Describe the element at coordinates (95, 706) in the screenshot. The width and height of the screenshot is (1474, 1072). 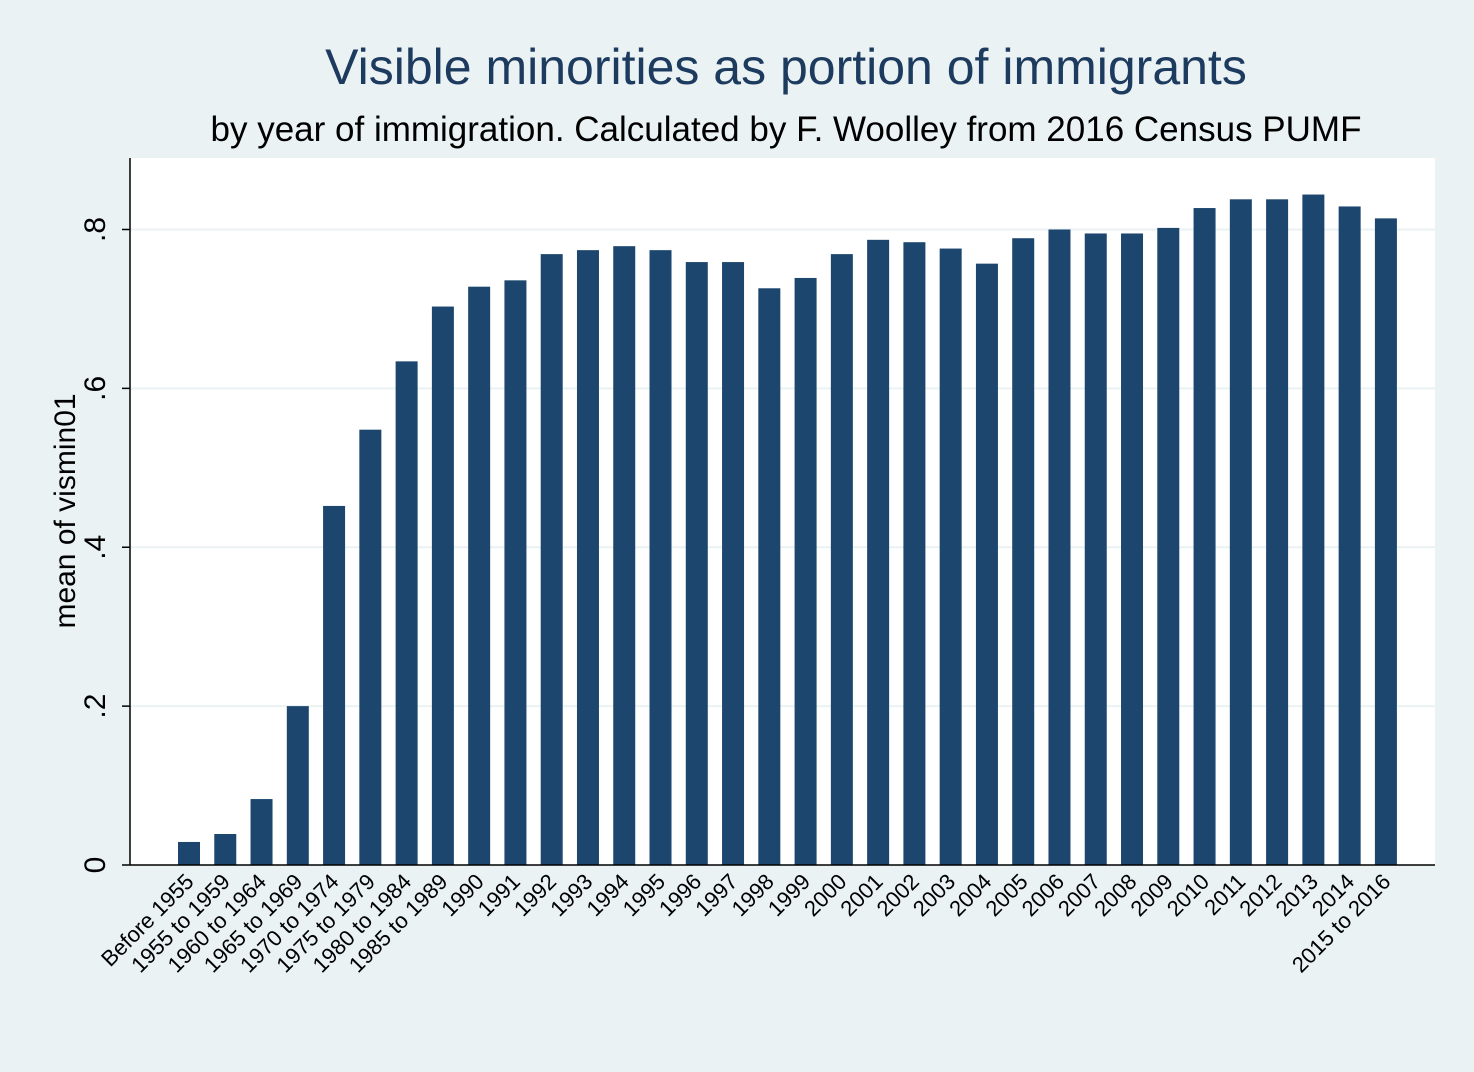
I see `y-tick-label: .2` at that location.